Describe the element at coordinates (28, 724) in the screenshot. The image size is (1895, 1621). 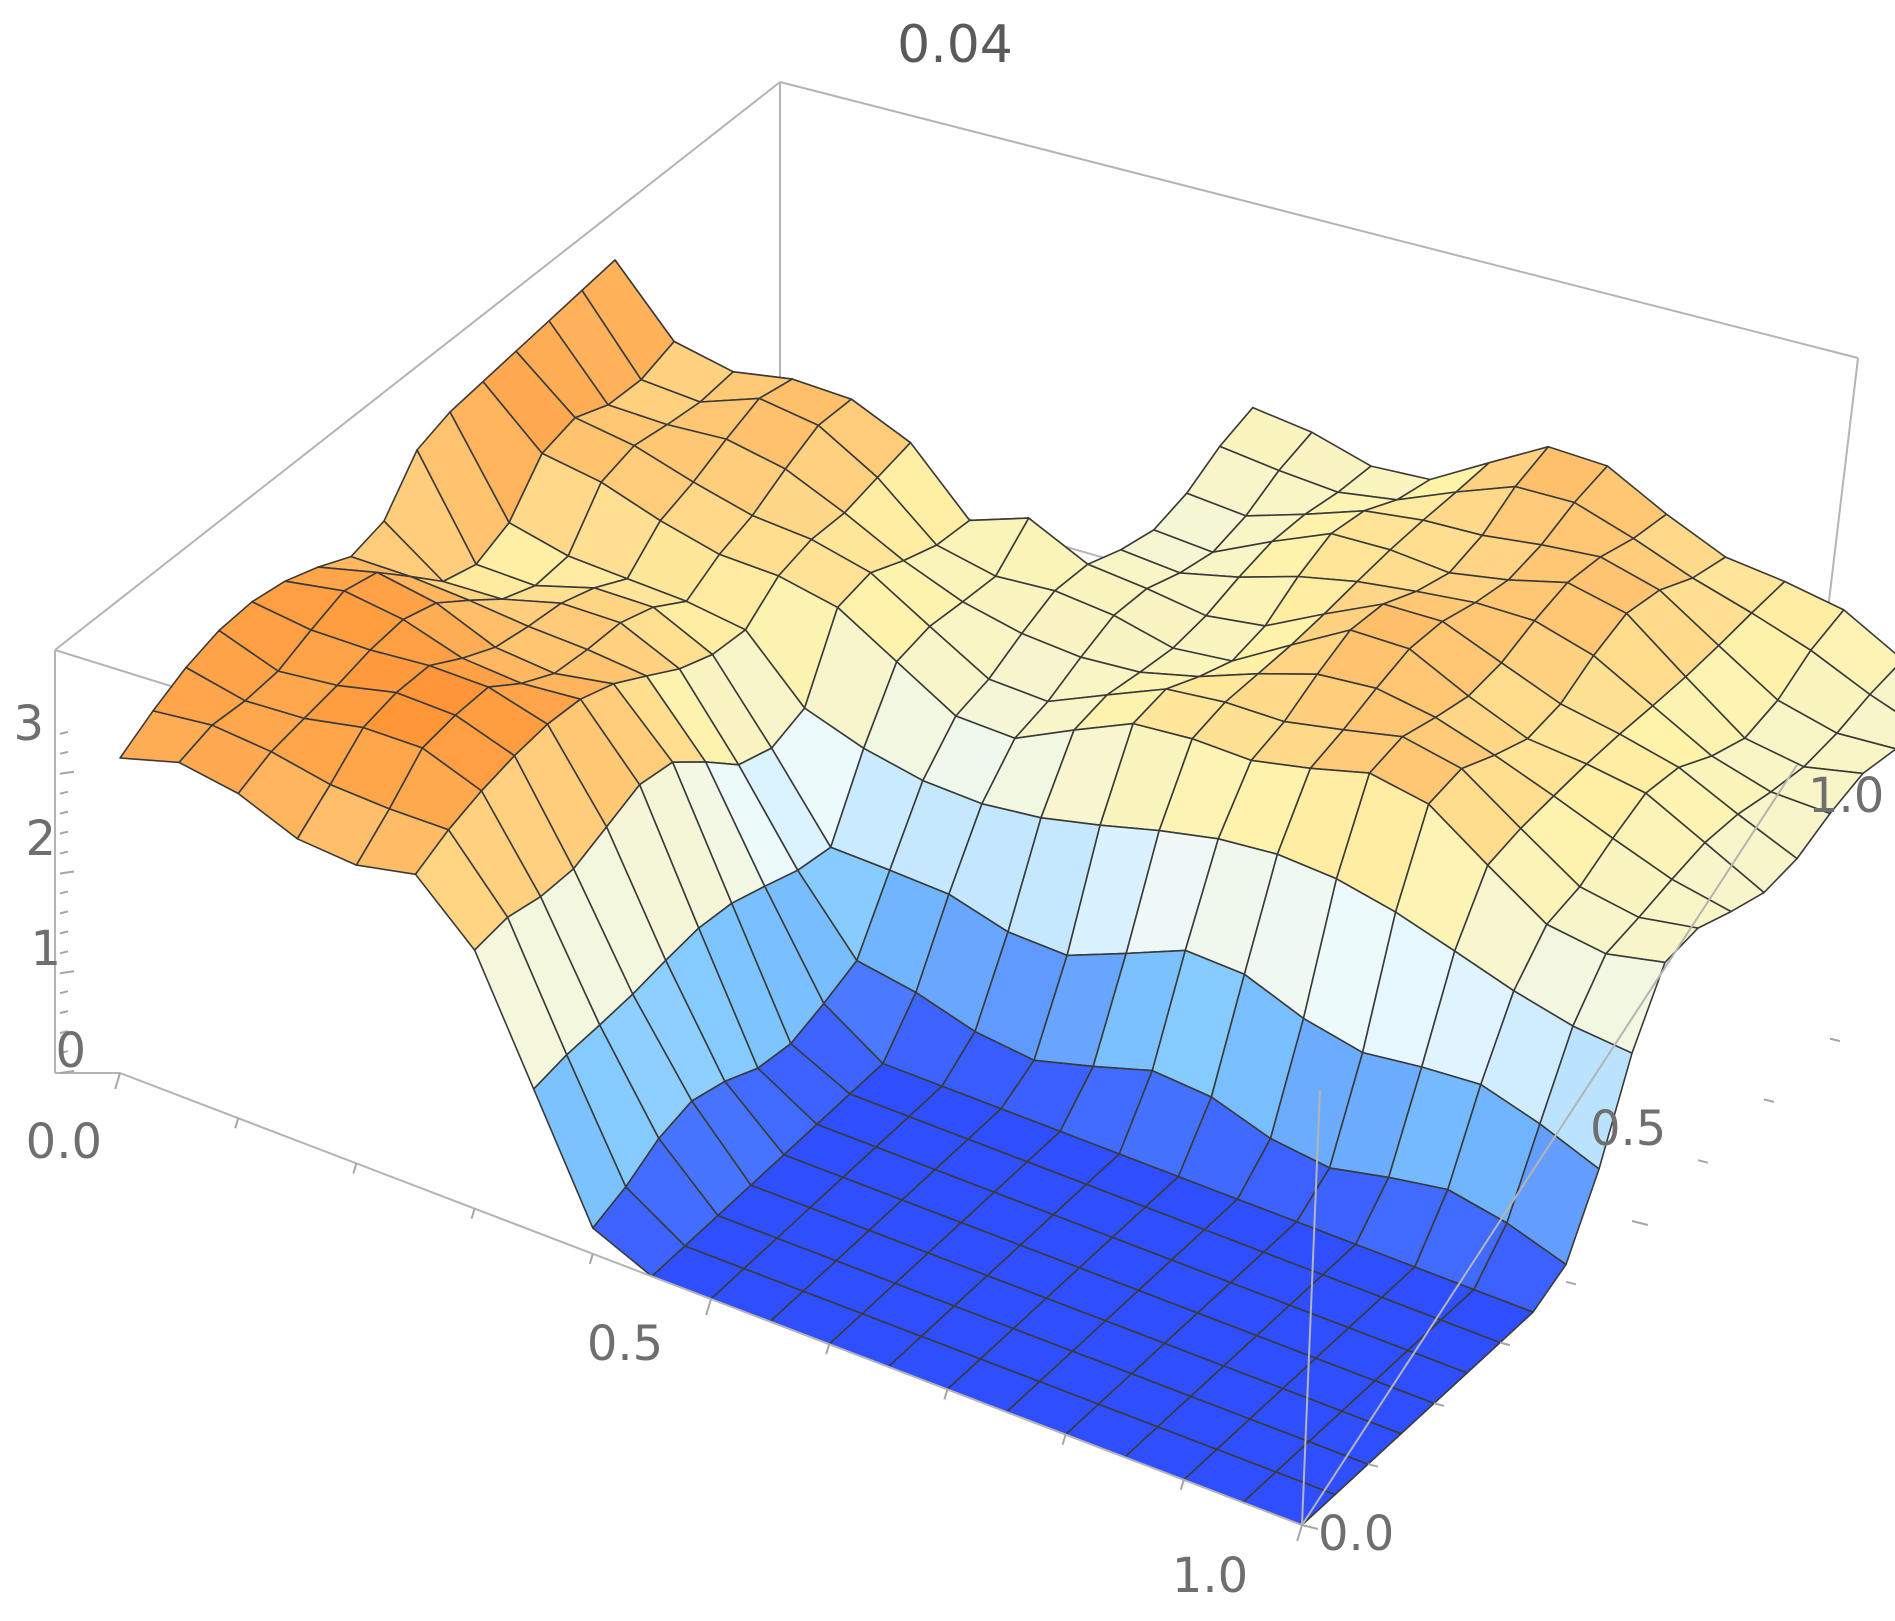
I see `z-tick-label: 3` at that location.